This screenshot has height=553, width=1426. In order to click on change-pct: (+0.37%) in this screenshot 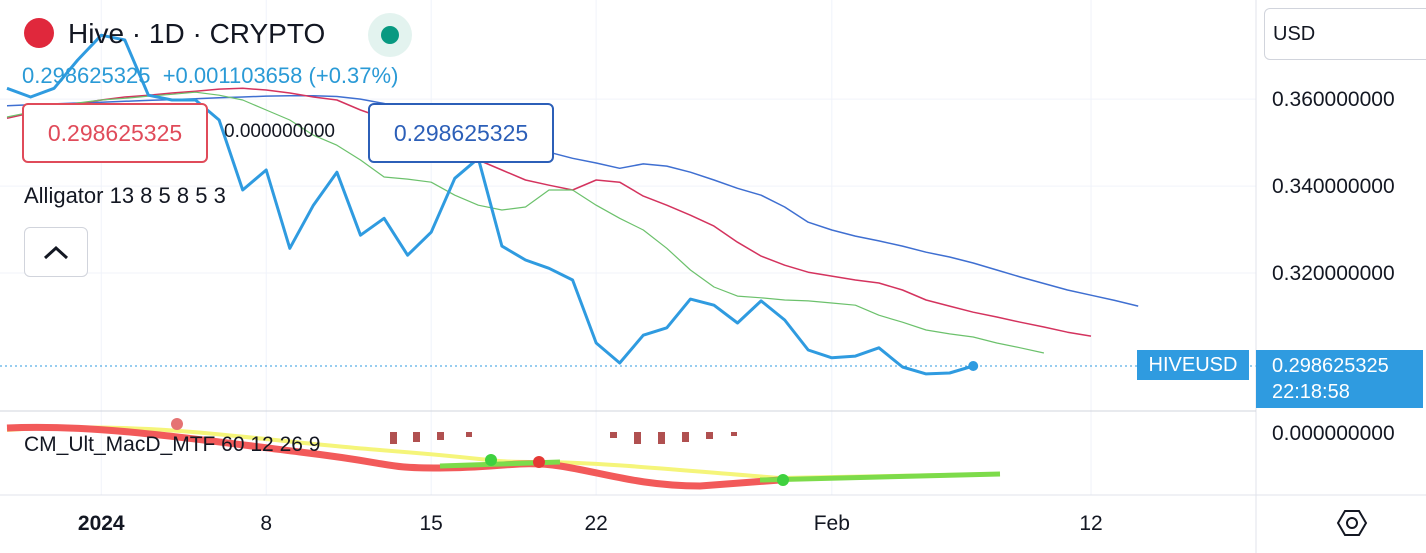, I will do `click(353, 75)`.